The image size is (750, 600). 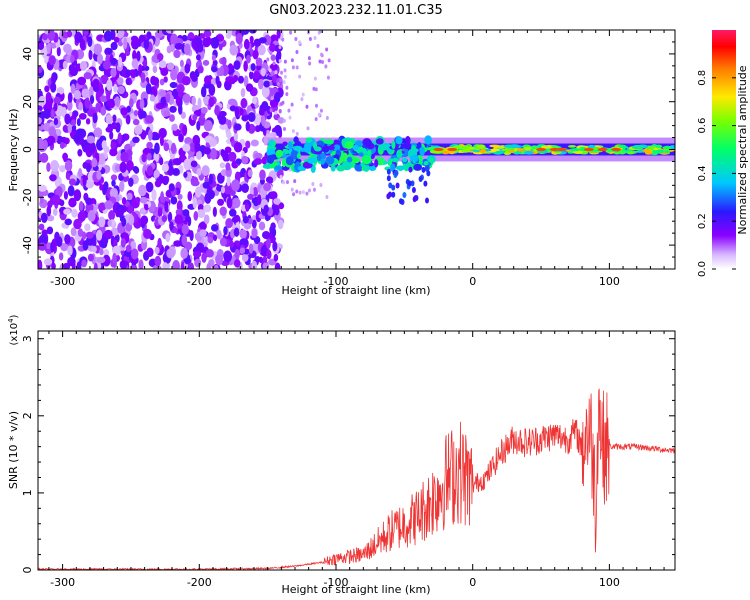 What do you see at coordinates (472, 582) in the screenshot?
I see `x-tick-label: 0` at bounding box center [472, 582].